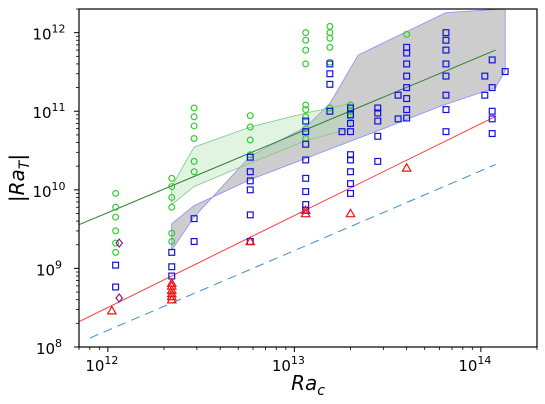 The image size is (545, 404). What do you see at coordinates (49, 347) in the screenshot?
I see `y-tick-label: 10⁸` at bounding box center [49, 347].